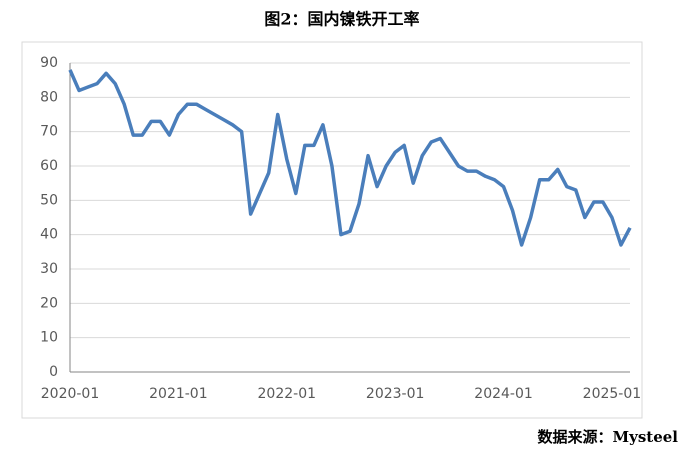  I want to click on y-tick-label: 90, so click(49, 63).